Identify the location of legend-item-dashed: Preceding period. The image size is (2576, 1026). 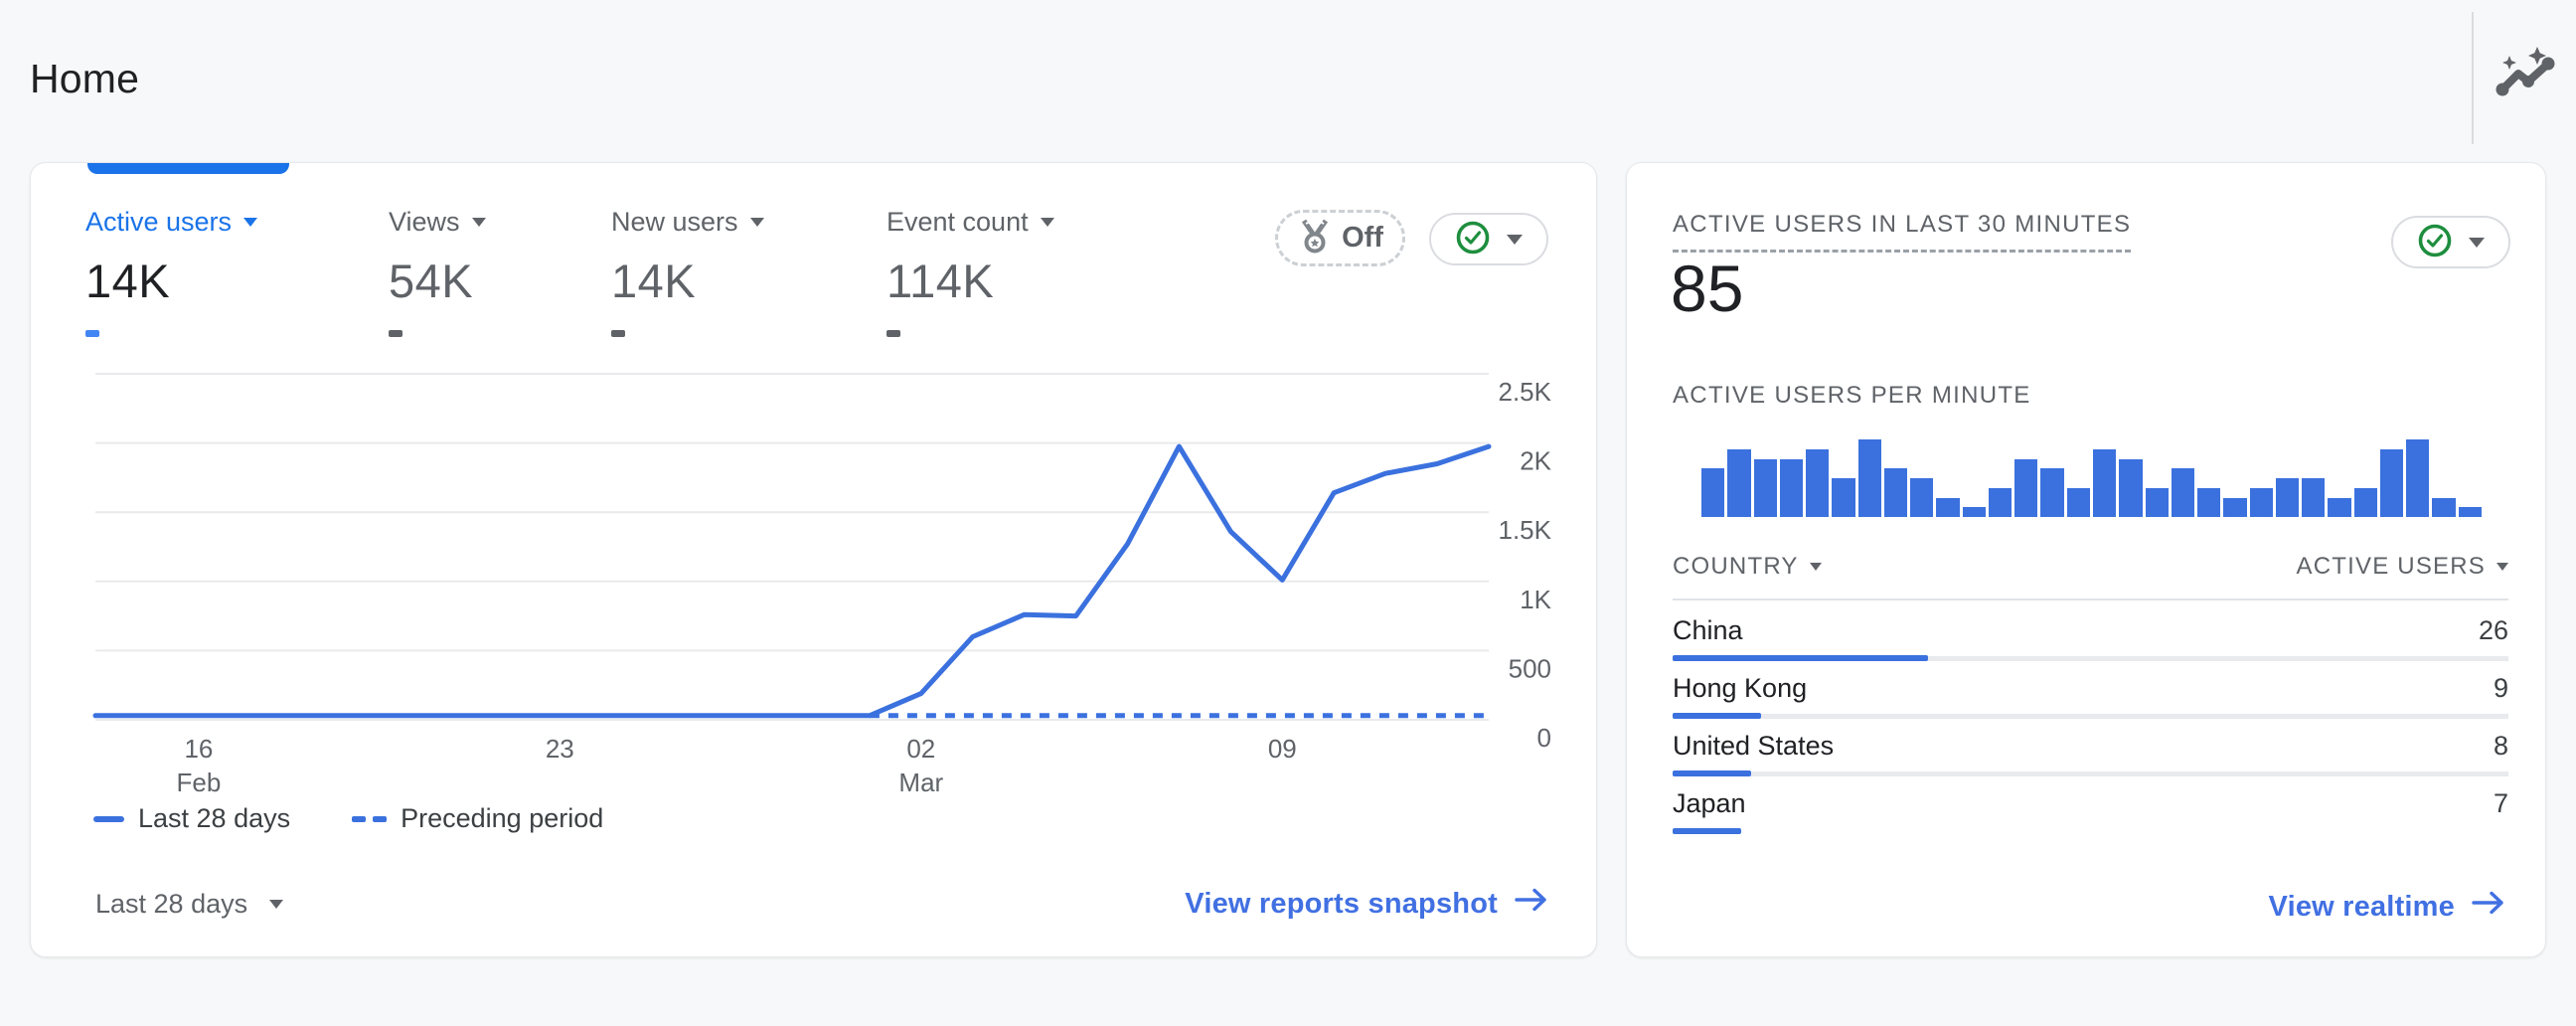
(477, 818).